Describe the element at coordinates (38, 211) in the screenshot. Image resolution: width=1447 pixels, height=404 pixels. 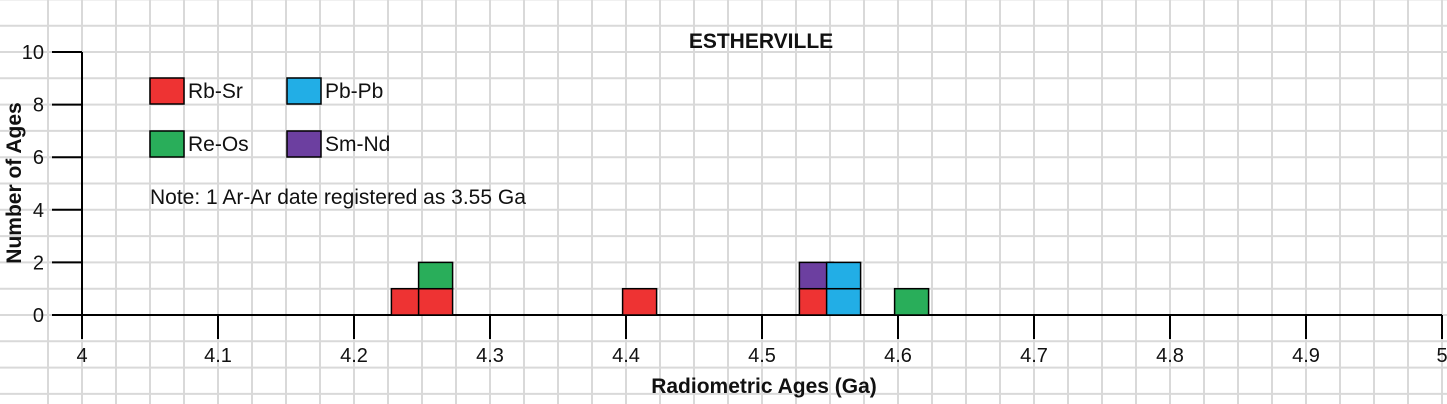
I see `y-tick-label: 4` at that location.